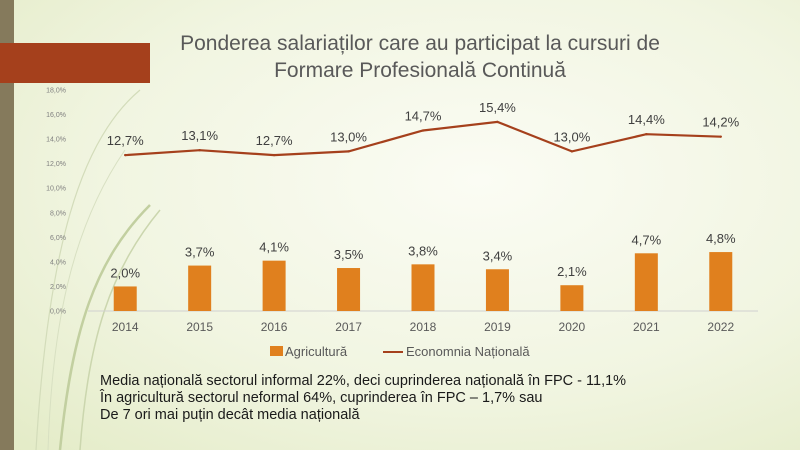 This screenshot has width=800, height=450. I want to click on x-tick-label: 2014, so click(125, 327).